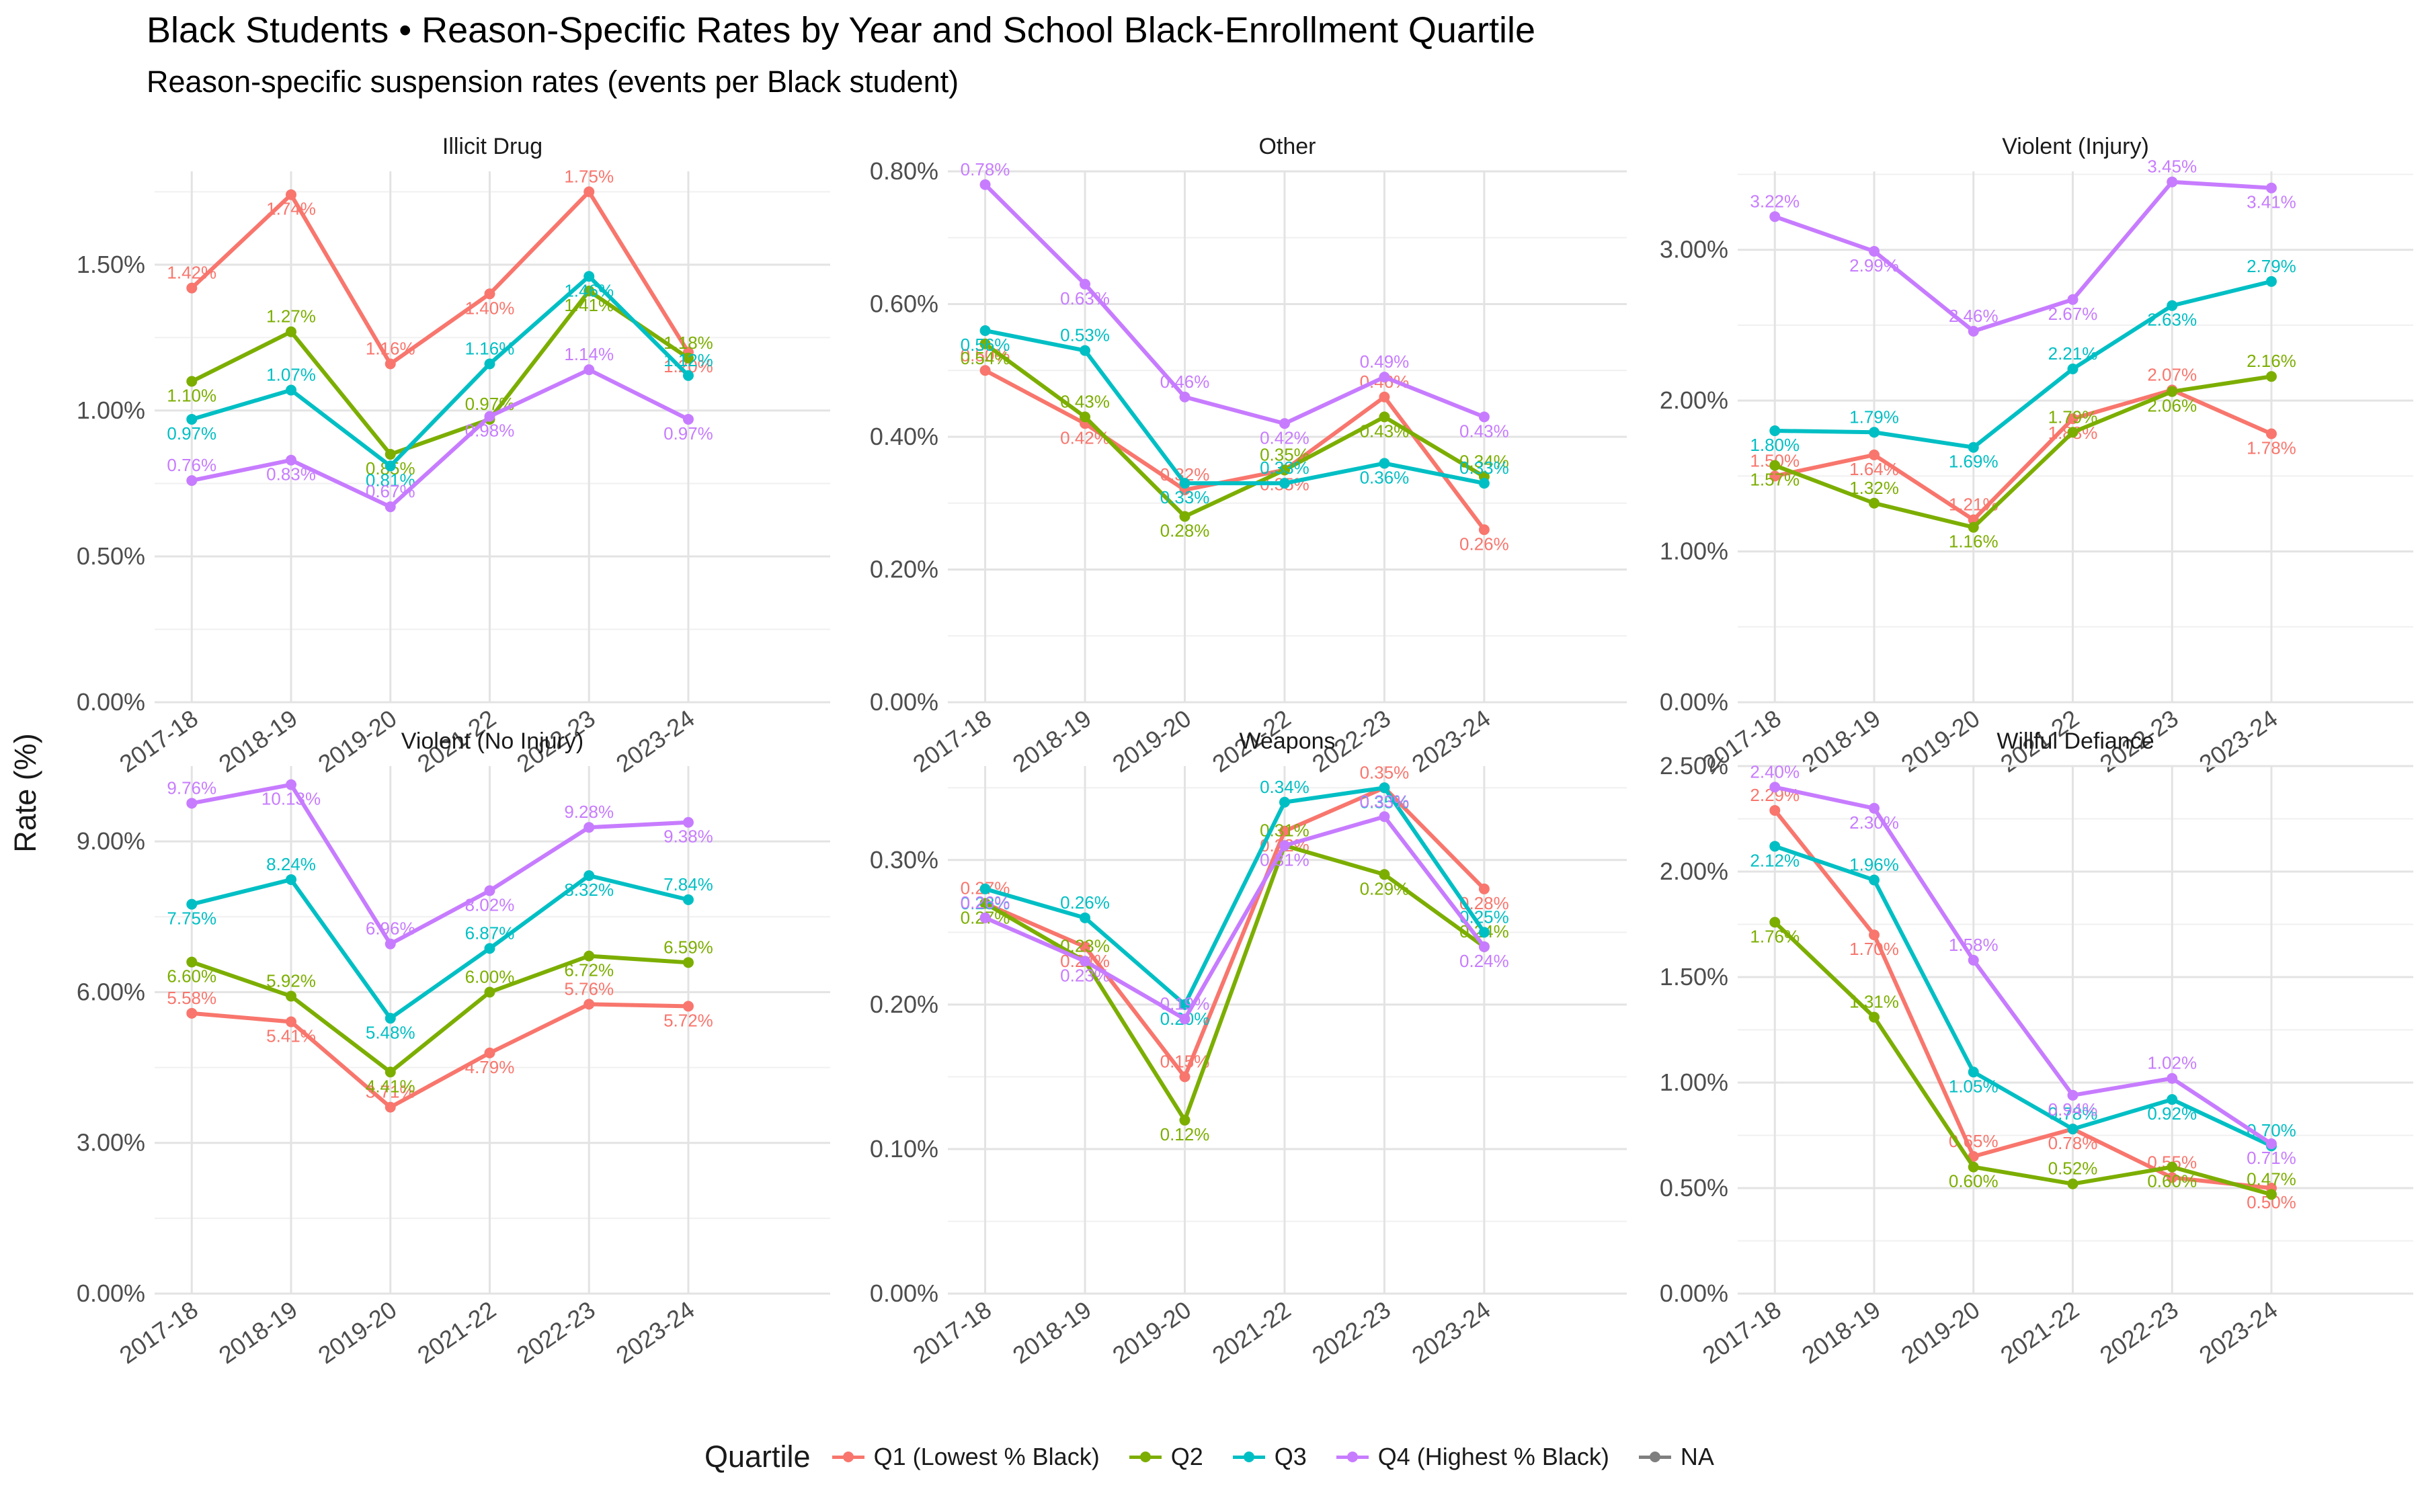 The height and width of the screenshot is (1512, 2420). I want to click on data-label: 1.57%, so click(1775, 480).